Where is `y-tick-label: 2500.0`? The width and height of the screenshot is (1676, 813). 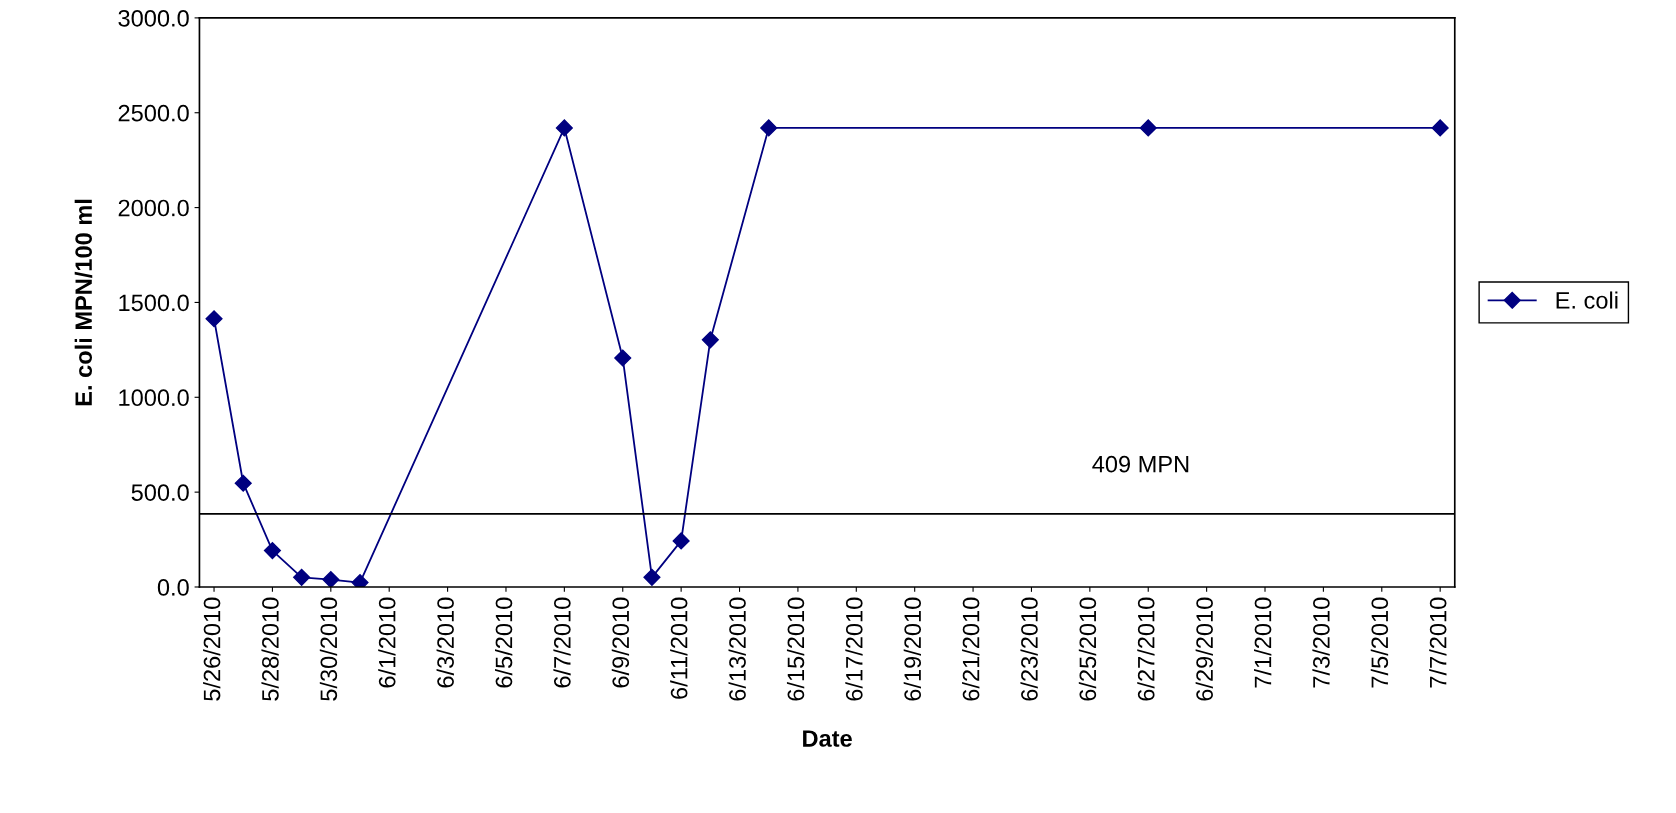 y-tick-label: 2500.0 is located at coordinates (153, 113).